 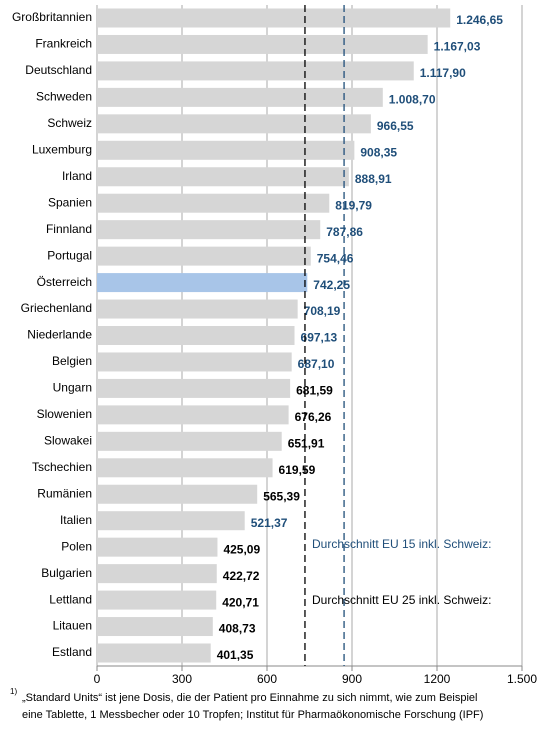 What do you see at coordinates (316, 364) in the screenshot?
I see `value-label: 687,10` at bounding box center [316, 364].